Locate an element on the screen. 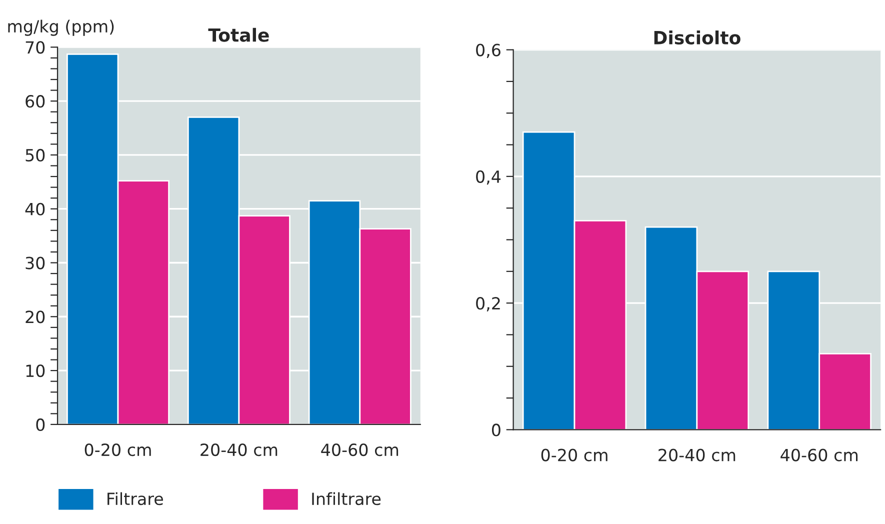  y-tick-label: 0,2 is located at coordinates (488, 304).